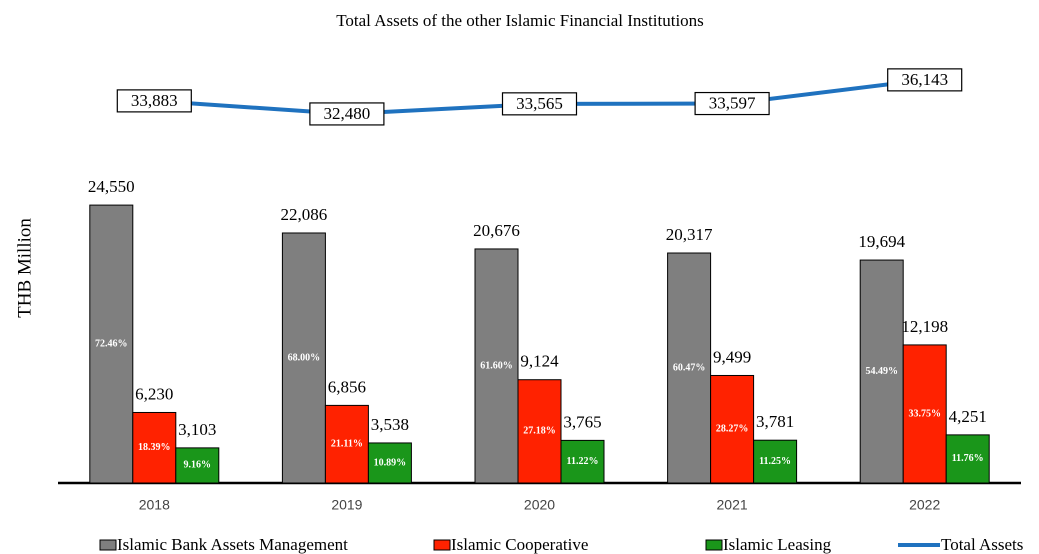  Describe the element at coordinates (777, 544) in the screenshot. I see `legend-label: Islamic Leasing` at that location.